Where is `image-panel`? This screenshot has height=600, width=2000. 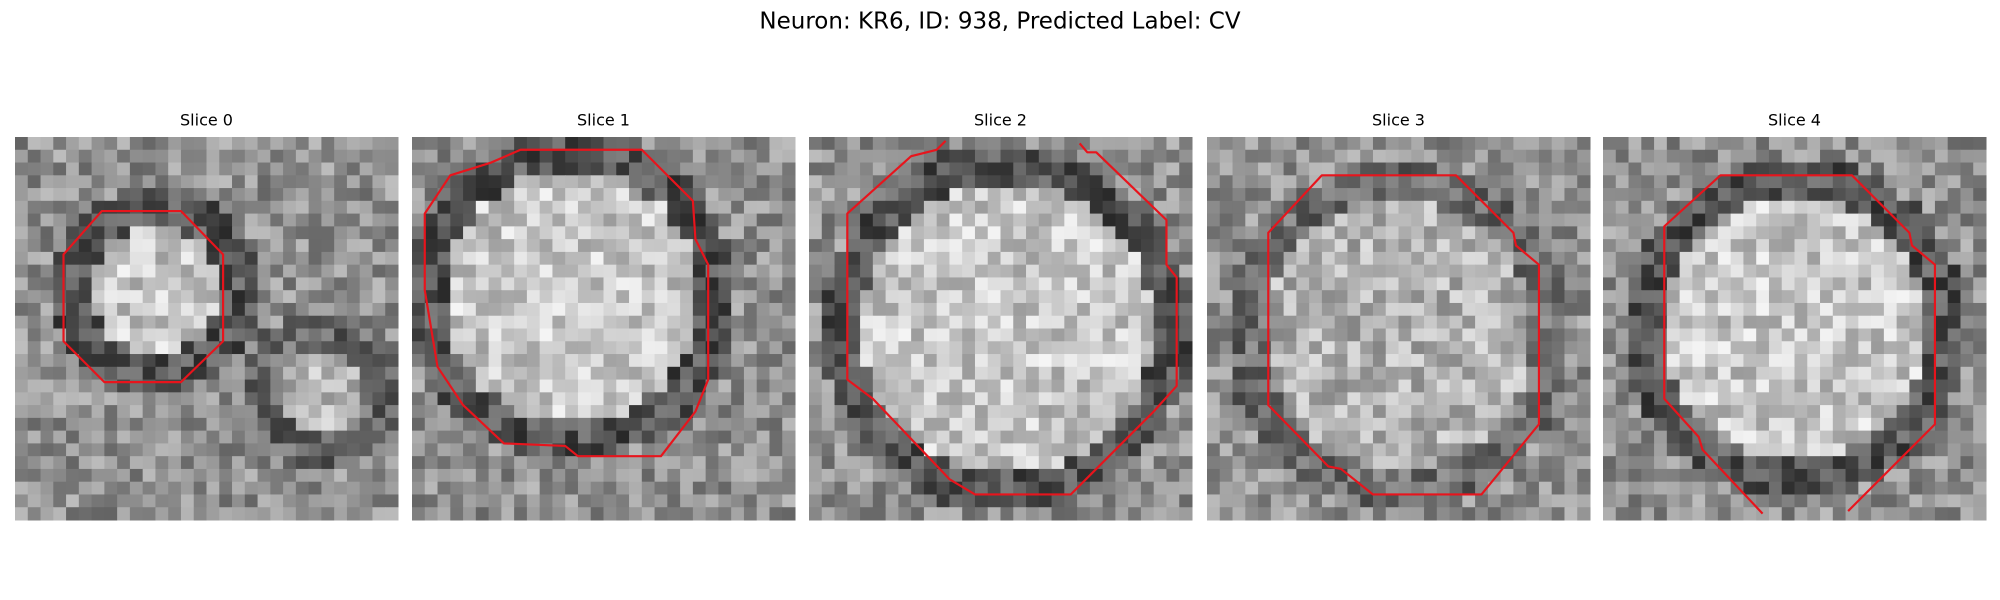
image-panel is located at coordinates (1399, 329).